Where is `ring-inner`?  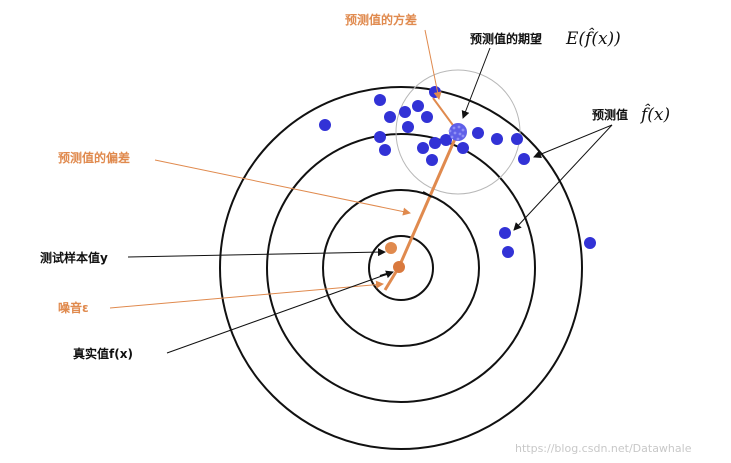 ring-inner is located at coordinates (401, 268).